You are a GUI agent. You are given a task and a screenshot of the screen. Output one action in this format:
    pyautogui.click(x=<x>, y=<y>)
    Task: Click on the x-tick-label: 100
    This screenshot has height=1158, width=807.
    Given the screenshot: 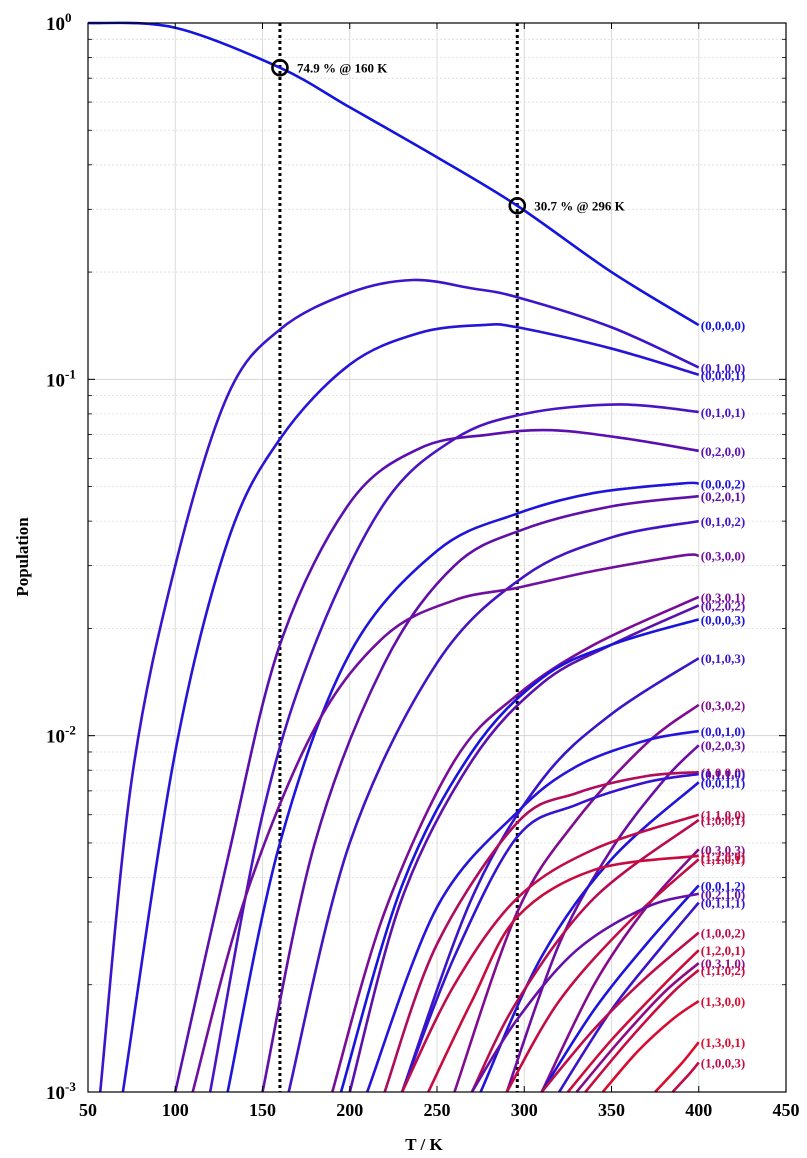 What is the action you would take?
    pyautogui.click(x=175, y=1110)
    